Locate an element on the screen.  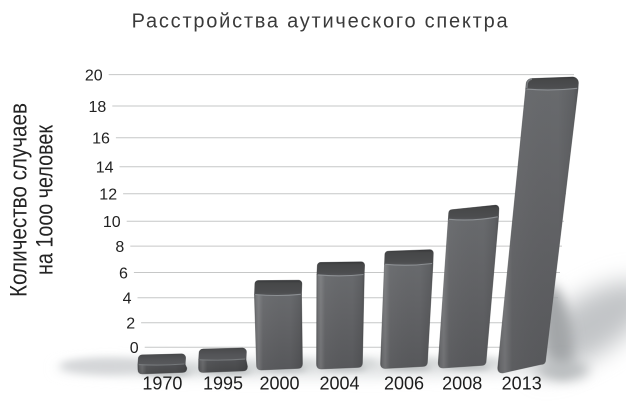
svg-text: на 1ооо человек is located at coordinates (45, 200).